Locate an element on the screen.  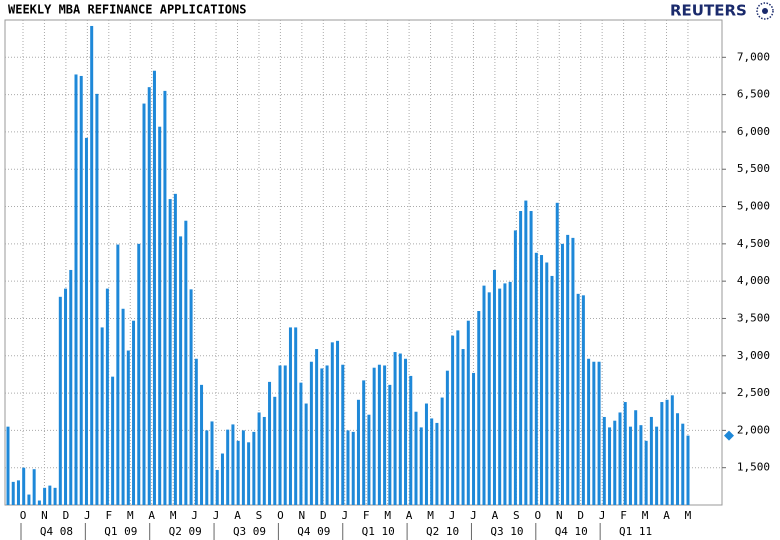
month-label: D is located at coordinates (323, 515).